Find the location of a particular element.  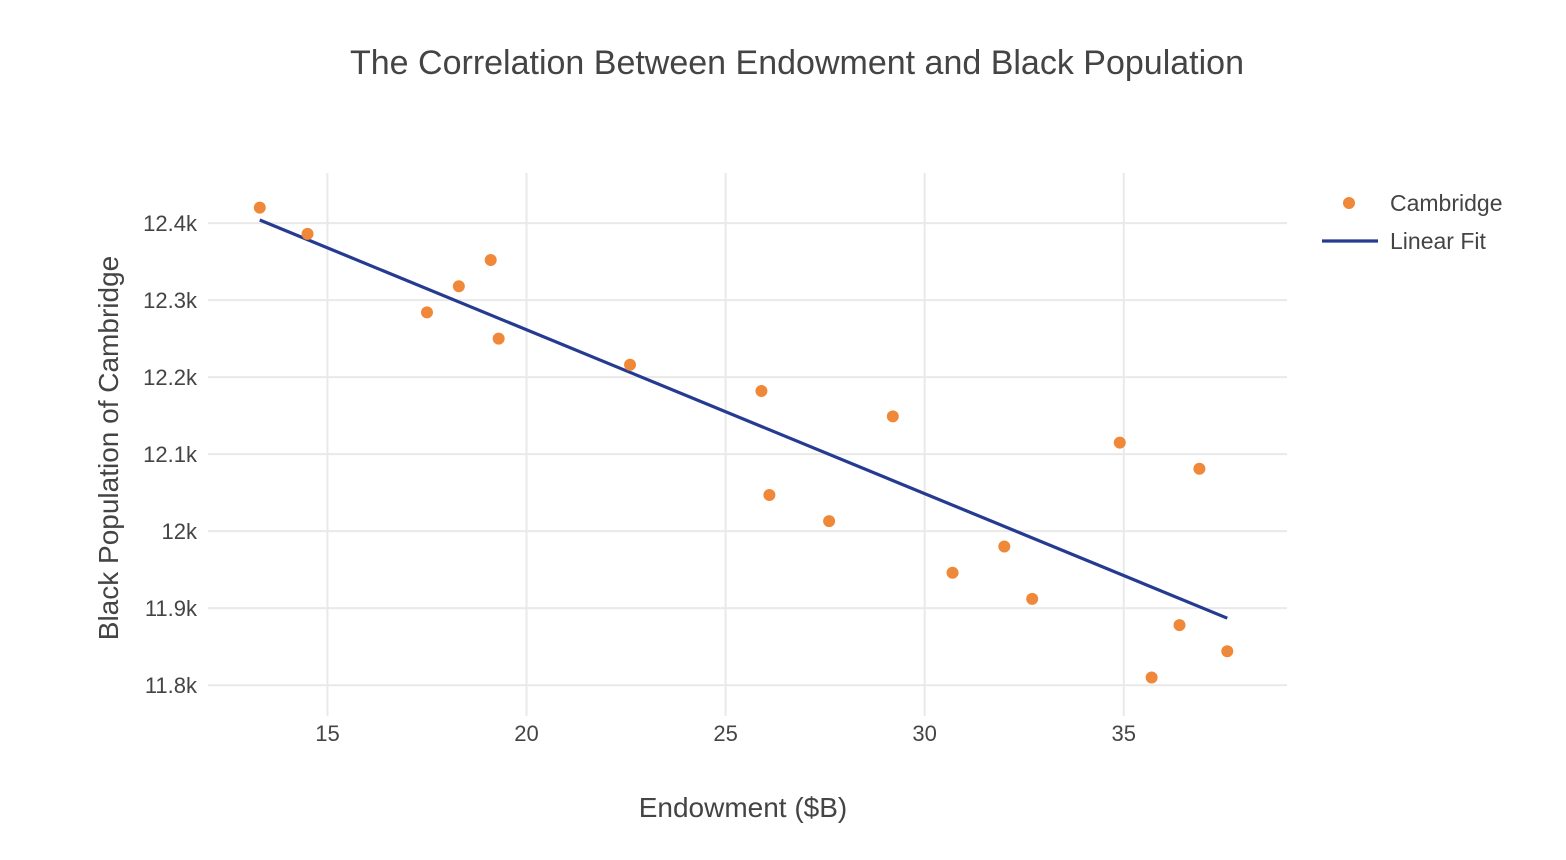

y-tick-label: 12k is located at coordinates (180, 531).